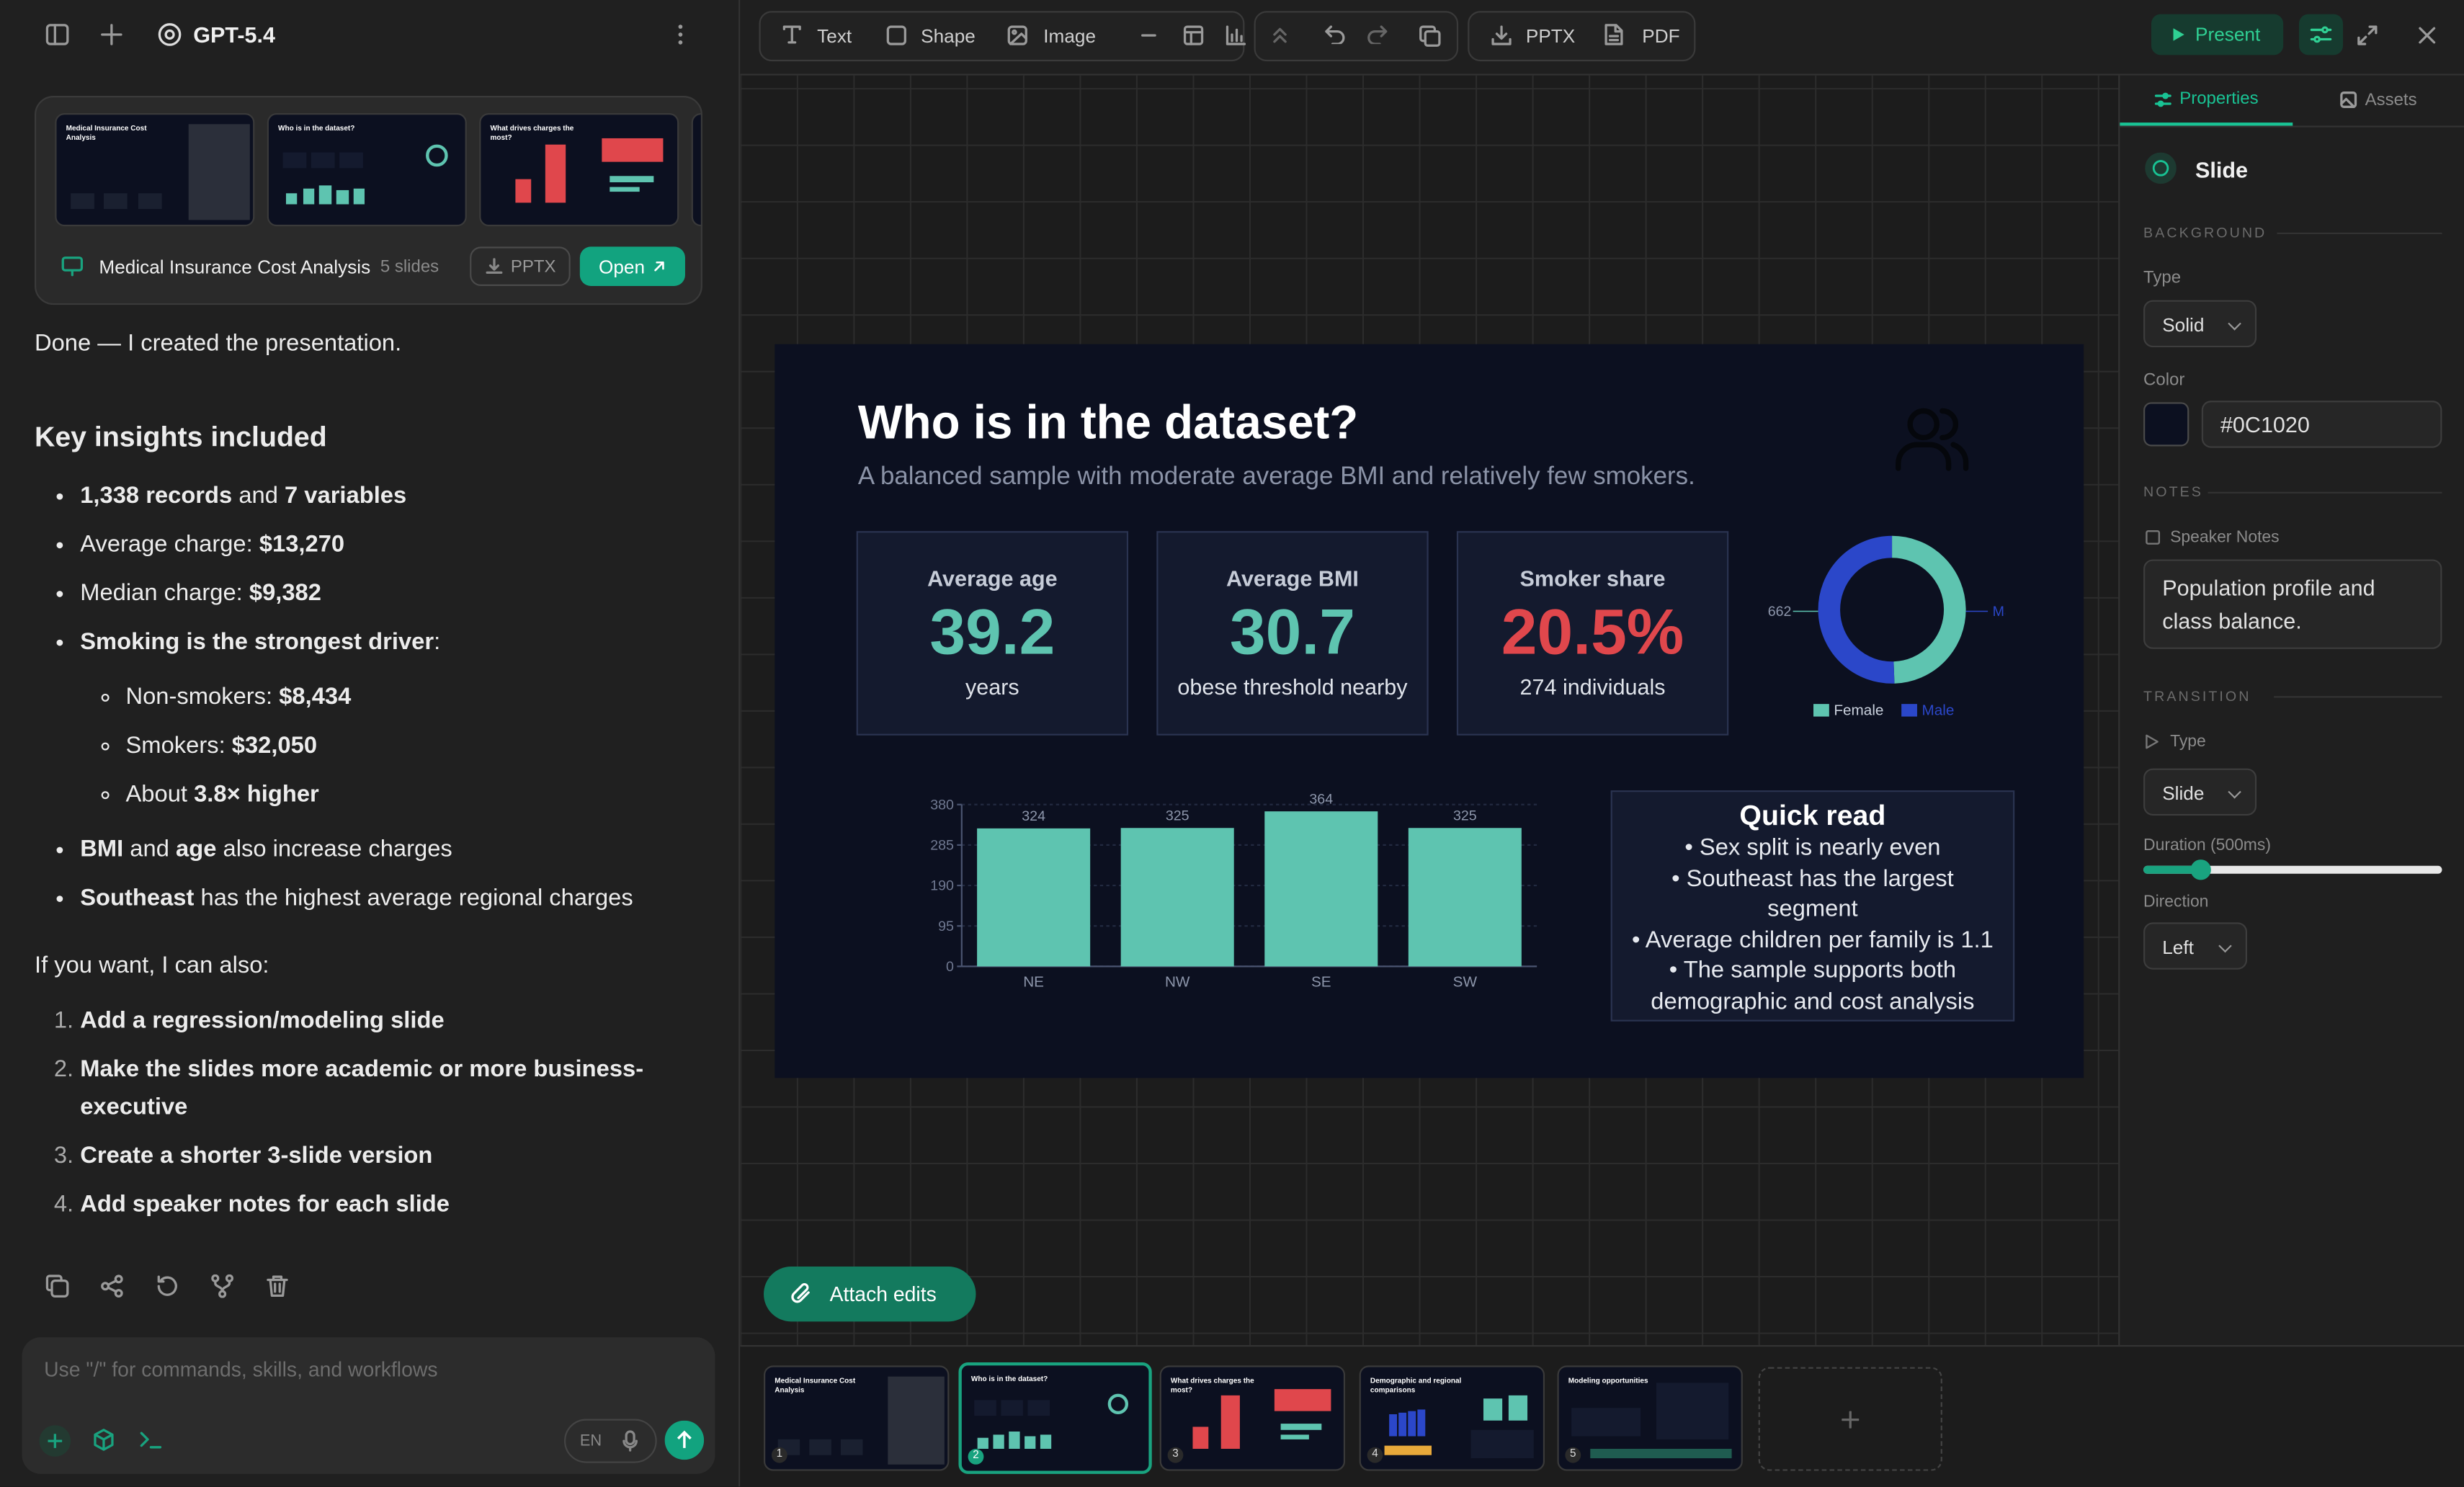 The image size is (2464, 1487). Describe the element at coordinates (1850, 1419) in the screenshot. I see `add-slide-button` at that location.